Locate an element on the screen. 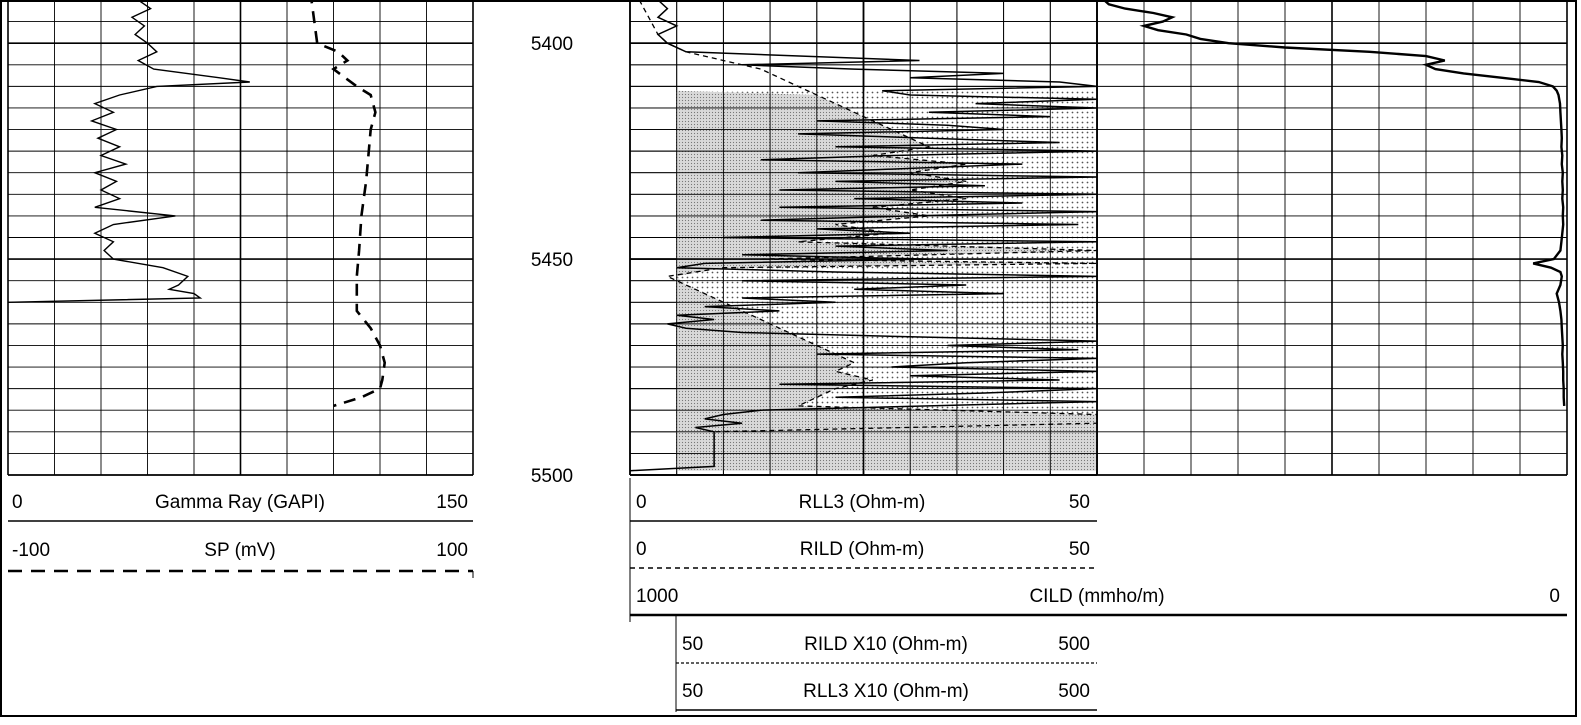 This screenshot has height=725, width=1581. shading-stipple is located at coordinates (886, 280).